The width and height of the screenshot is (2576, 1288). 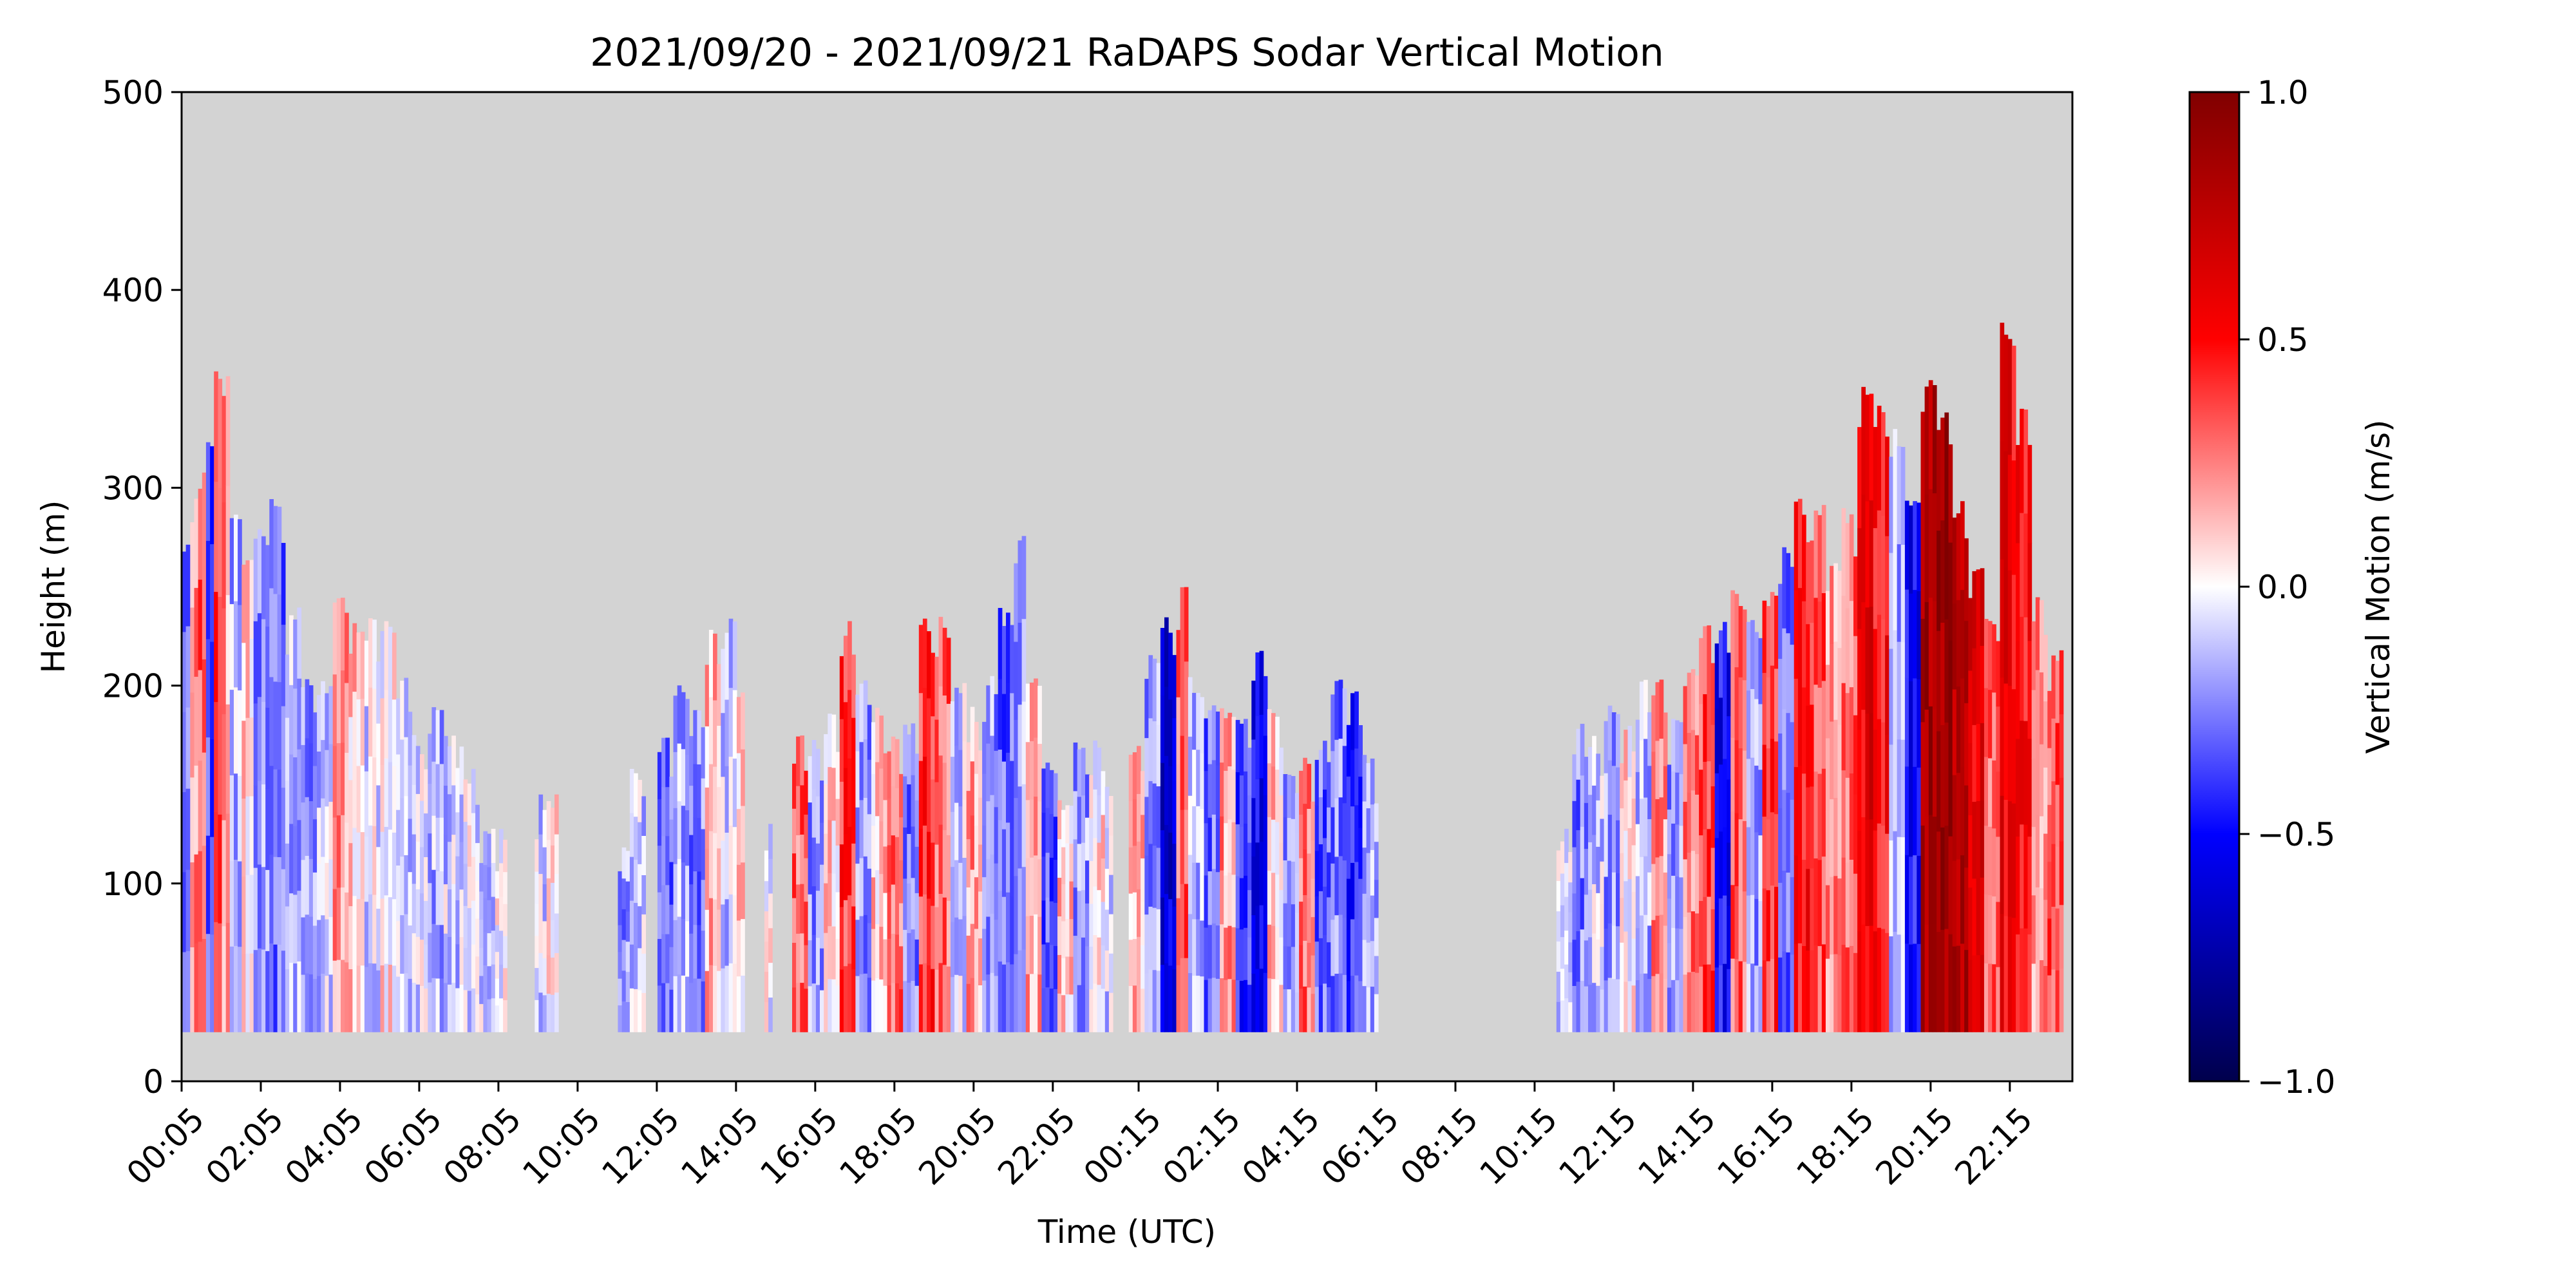 What do you see at coordinates (799, 1146) in the screenshot?
I see `x-tick-label: 16:05` at bounding box center [799, 1146].